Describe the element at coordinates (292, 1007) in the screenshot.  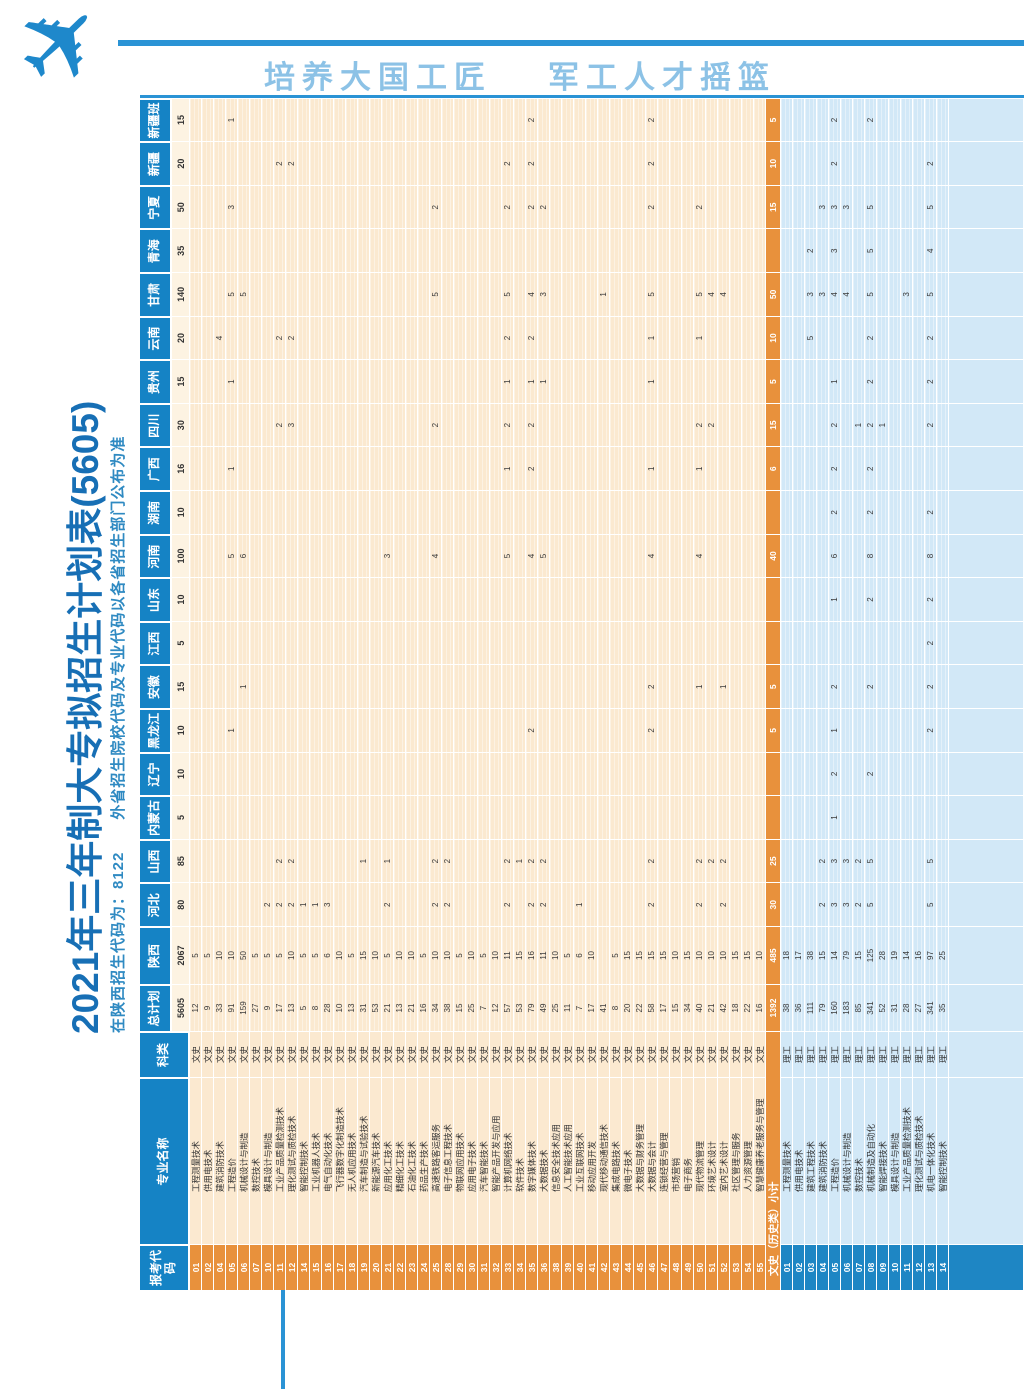
I see `value-cell: 13` at that location.